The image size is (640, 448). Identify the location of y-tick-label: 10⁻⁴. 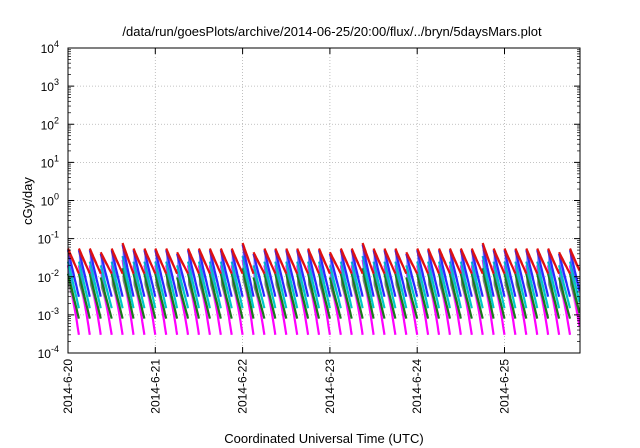
(48, 352).